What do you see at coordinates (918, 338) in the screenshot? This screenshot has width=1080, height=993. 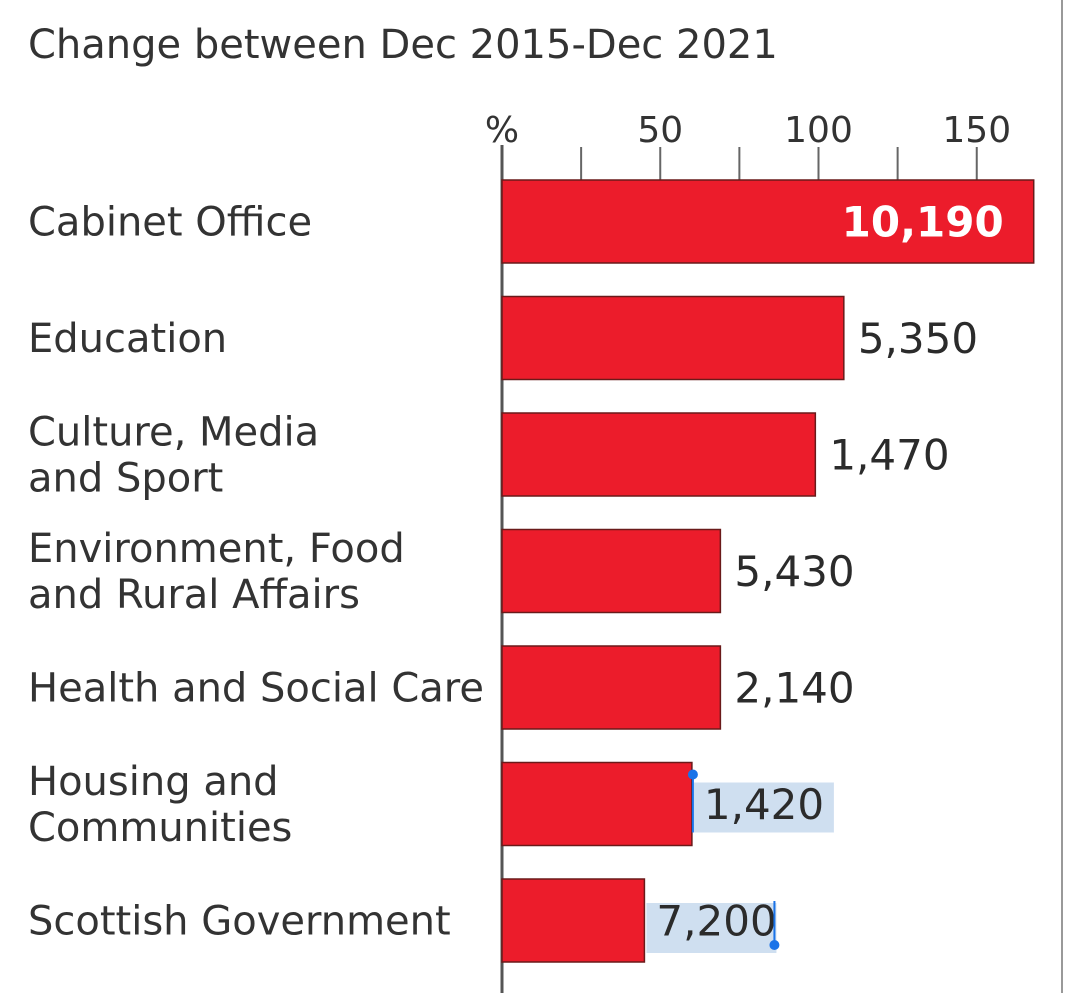 I see `data-label: 5,350` at bounding box center [918, 338].